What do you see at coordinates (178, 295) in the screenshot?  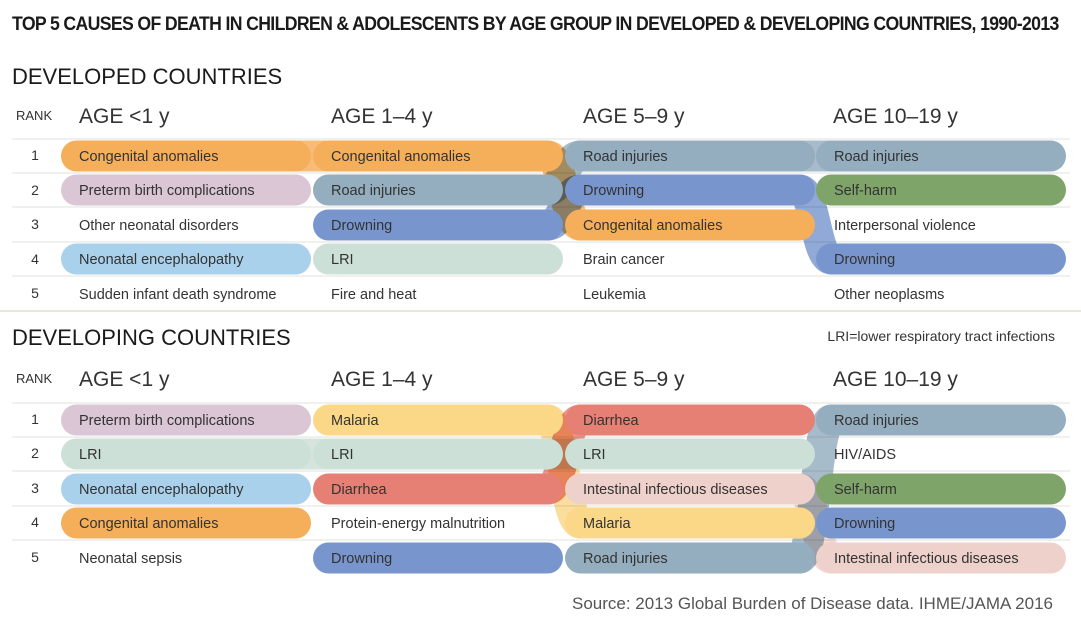 I see `cause-label-sudden-infant-death-syndrome: Sudden infant death syndrome` at bounding box center [178, 295].